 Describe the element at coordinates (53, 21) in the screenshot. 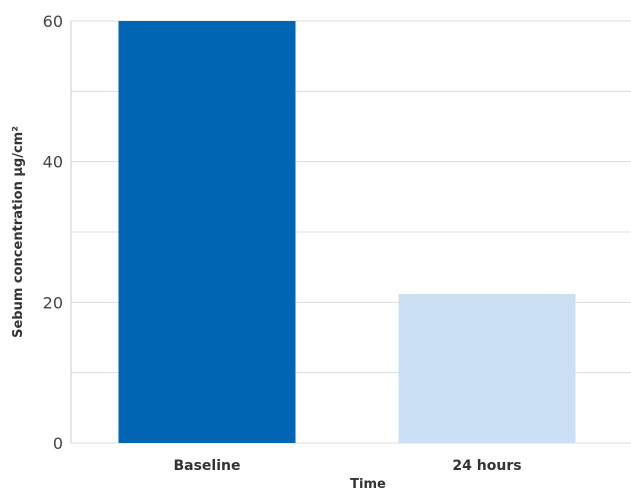

I see `y-tick-label: 60` at that location.